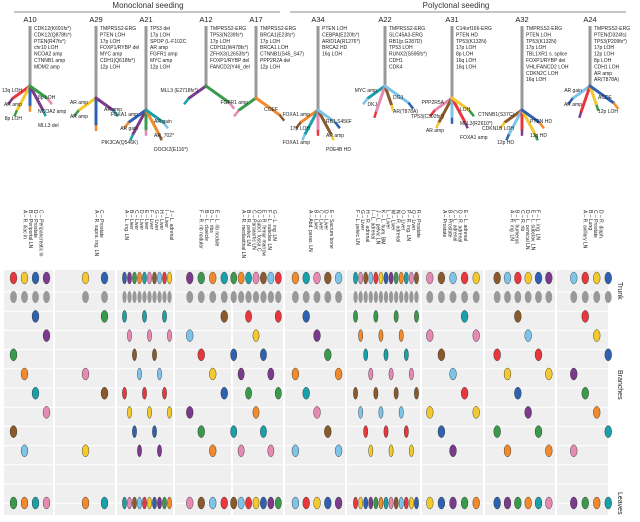 Image resolution: width=640 pixels, height=522 pixels. Describe the element at coordinates (406, 35) in the screenshot. I see `trunk-mutation: SLC45A3-ERG` at that location.